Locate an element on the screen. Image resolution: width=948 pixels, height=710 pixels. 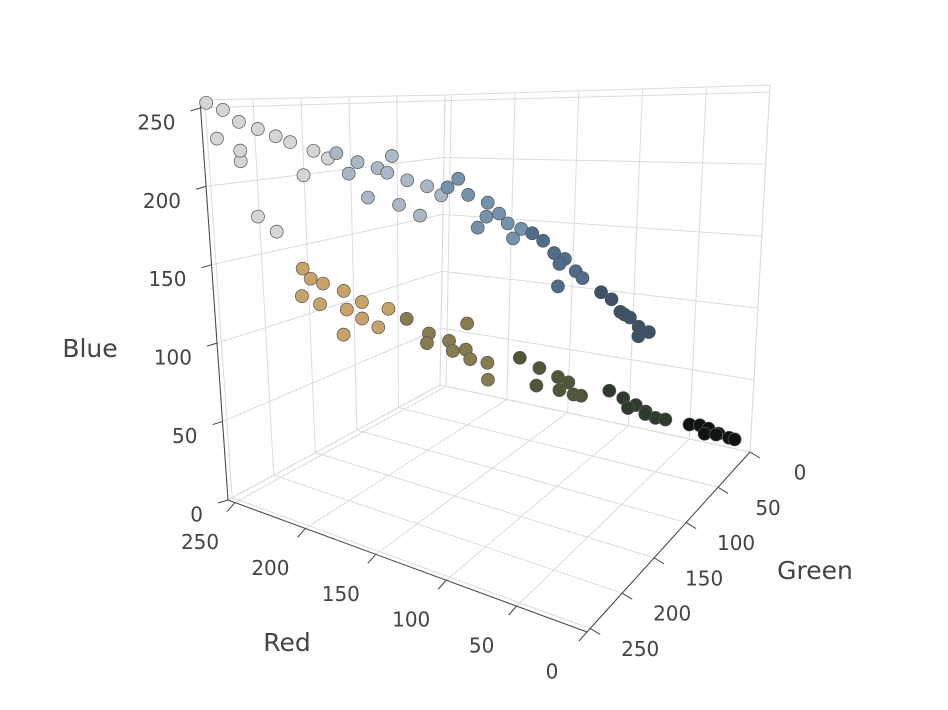
z-axis-title: Blue is located at coordinates (89, 348).